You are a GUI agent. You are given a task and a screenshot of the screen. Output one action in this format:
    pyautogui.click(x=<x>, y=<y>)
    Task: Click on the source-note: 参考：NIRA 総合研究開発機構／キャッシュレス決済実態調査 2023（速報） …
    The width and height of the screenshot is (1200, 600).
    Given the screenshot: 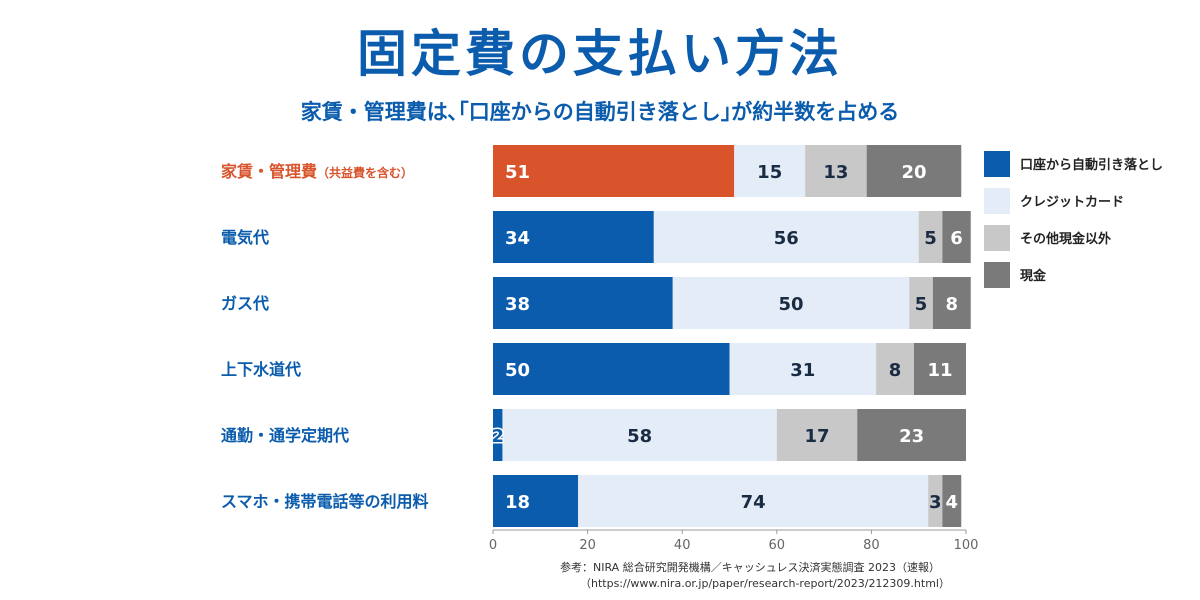 What is the action you would take?
    pyautogui.click(x=762, y=576)
    